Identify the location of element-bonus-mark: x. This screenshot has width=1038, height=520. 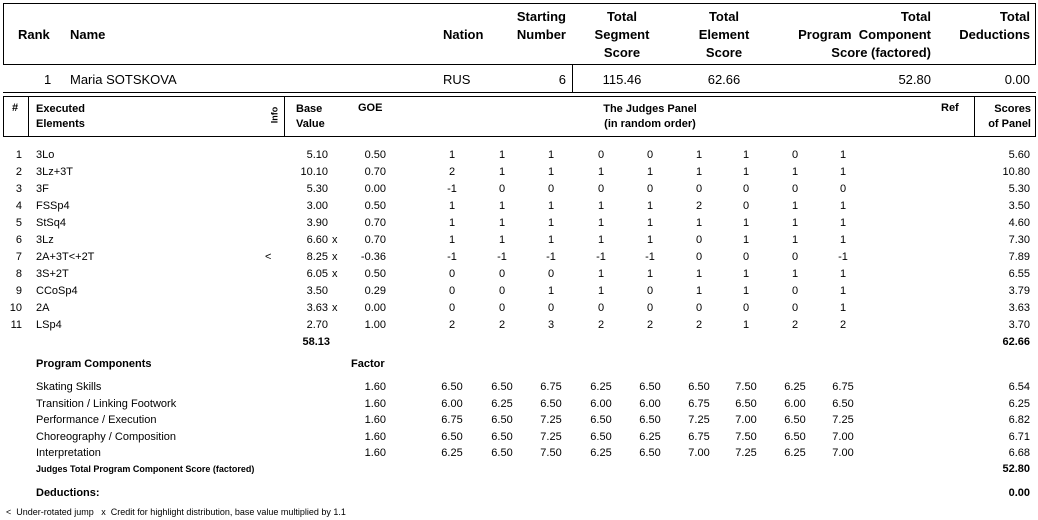
(335, 274).